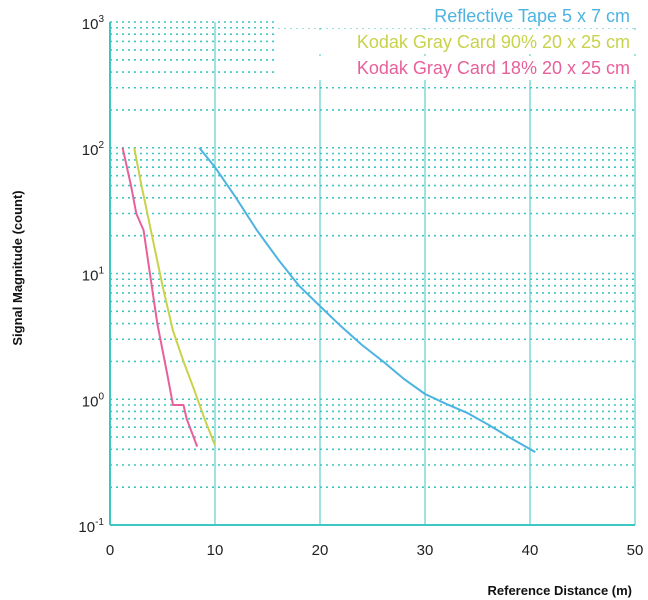 The height and width of the screenshot is (600, 648). I want to click on y-axis-title: Signal Magnitude (count), so click(17, 267).